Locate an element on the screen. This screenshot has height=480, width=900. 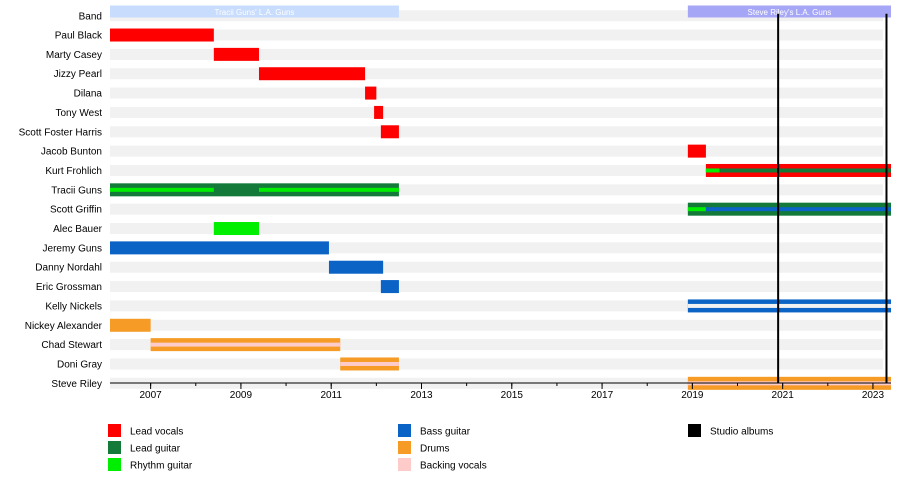
x-axis-tick-label: 2015 is located at coordinates (512, 395).